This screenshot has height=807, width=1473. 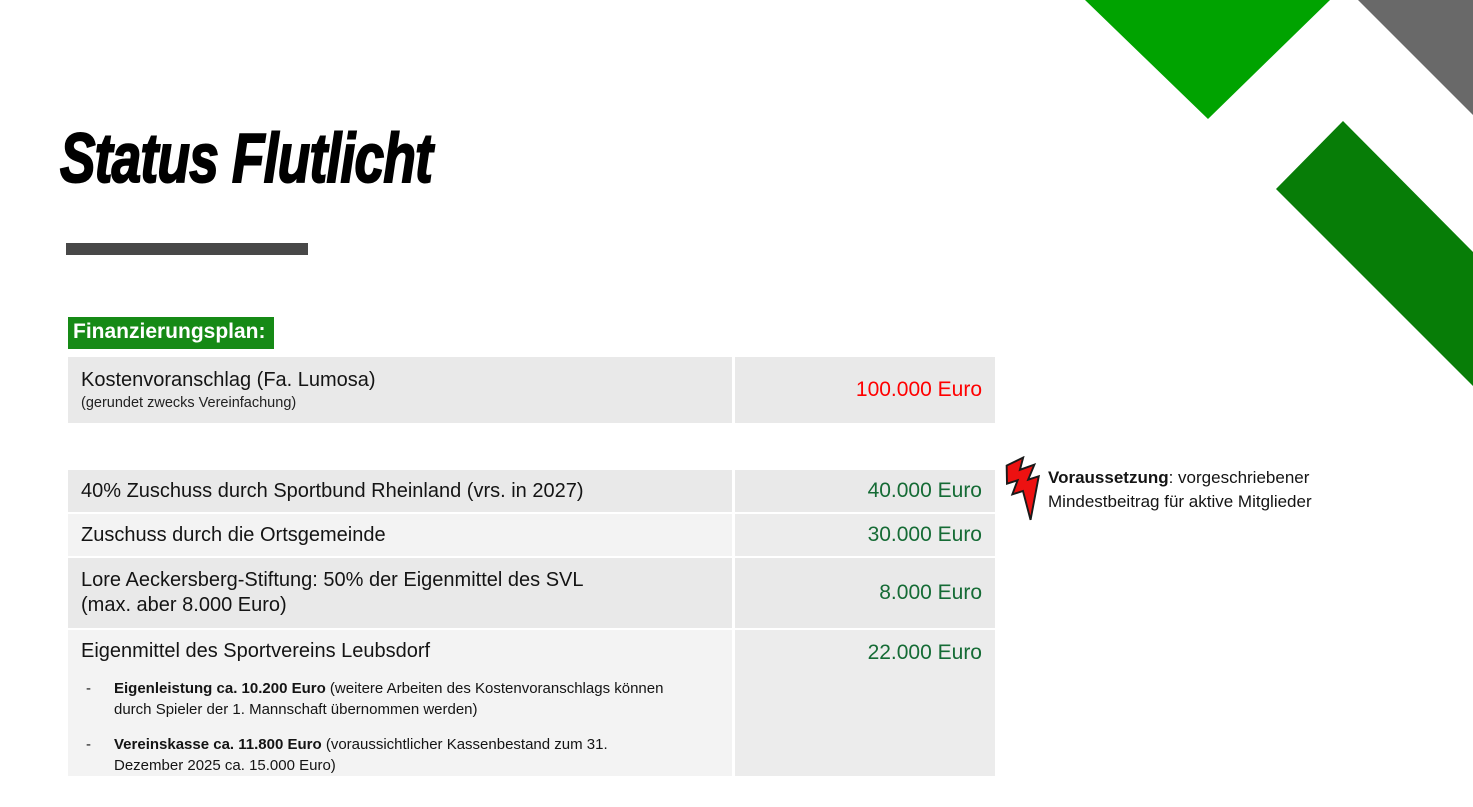 I want to click on row-label: Zuschuss durch die Ortsgemeinde, so click(x=233, y=534).